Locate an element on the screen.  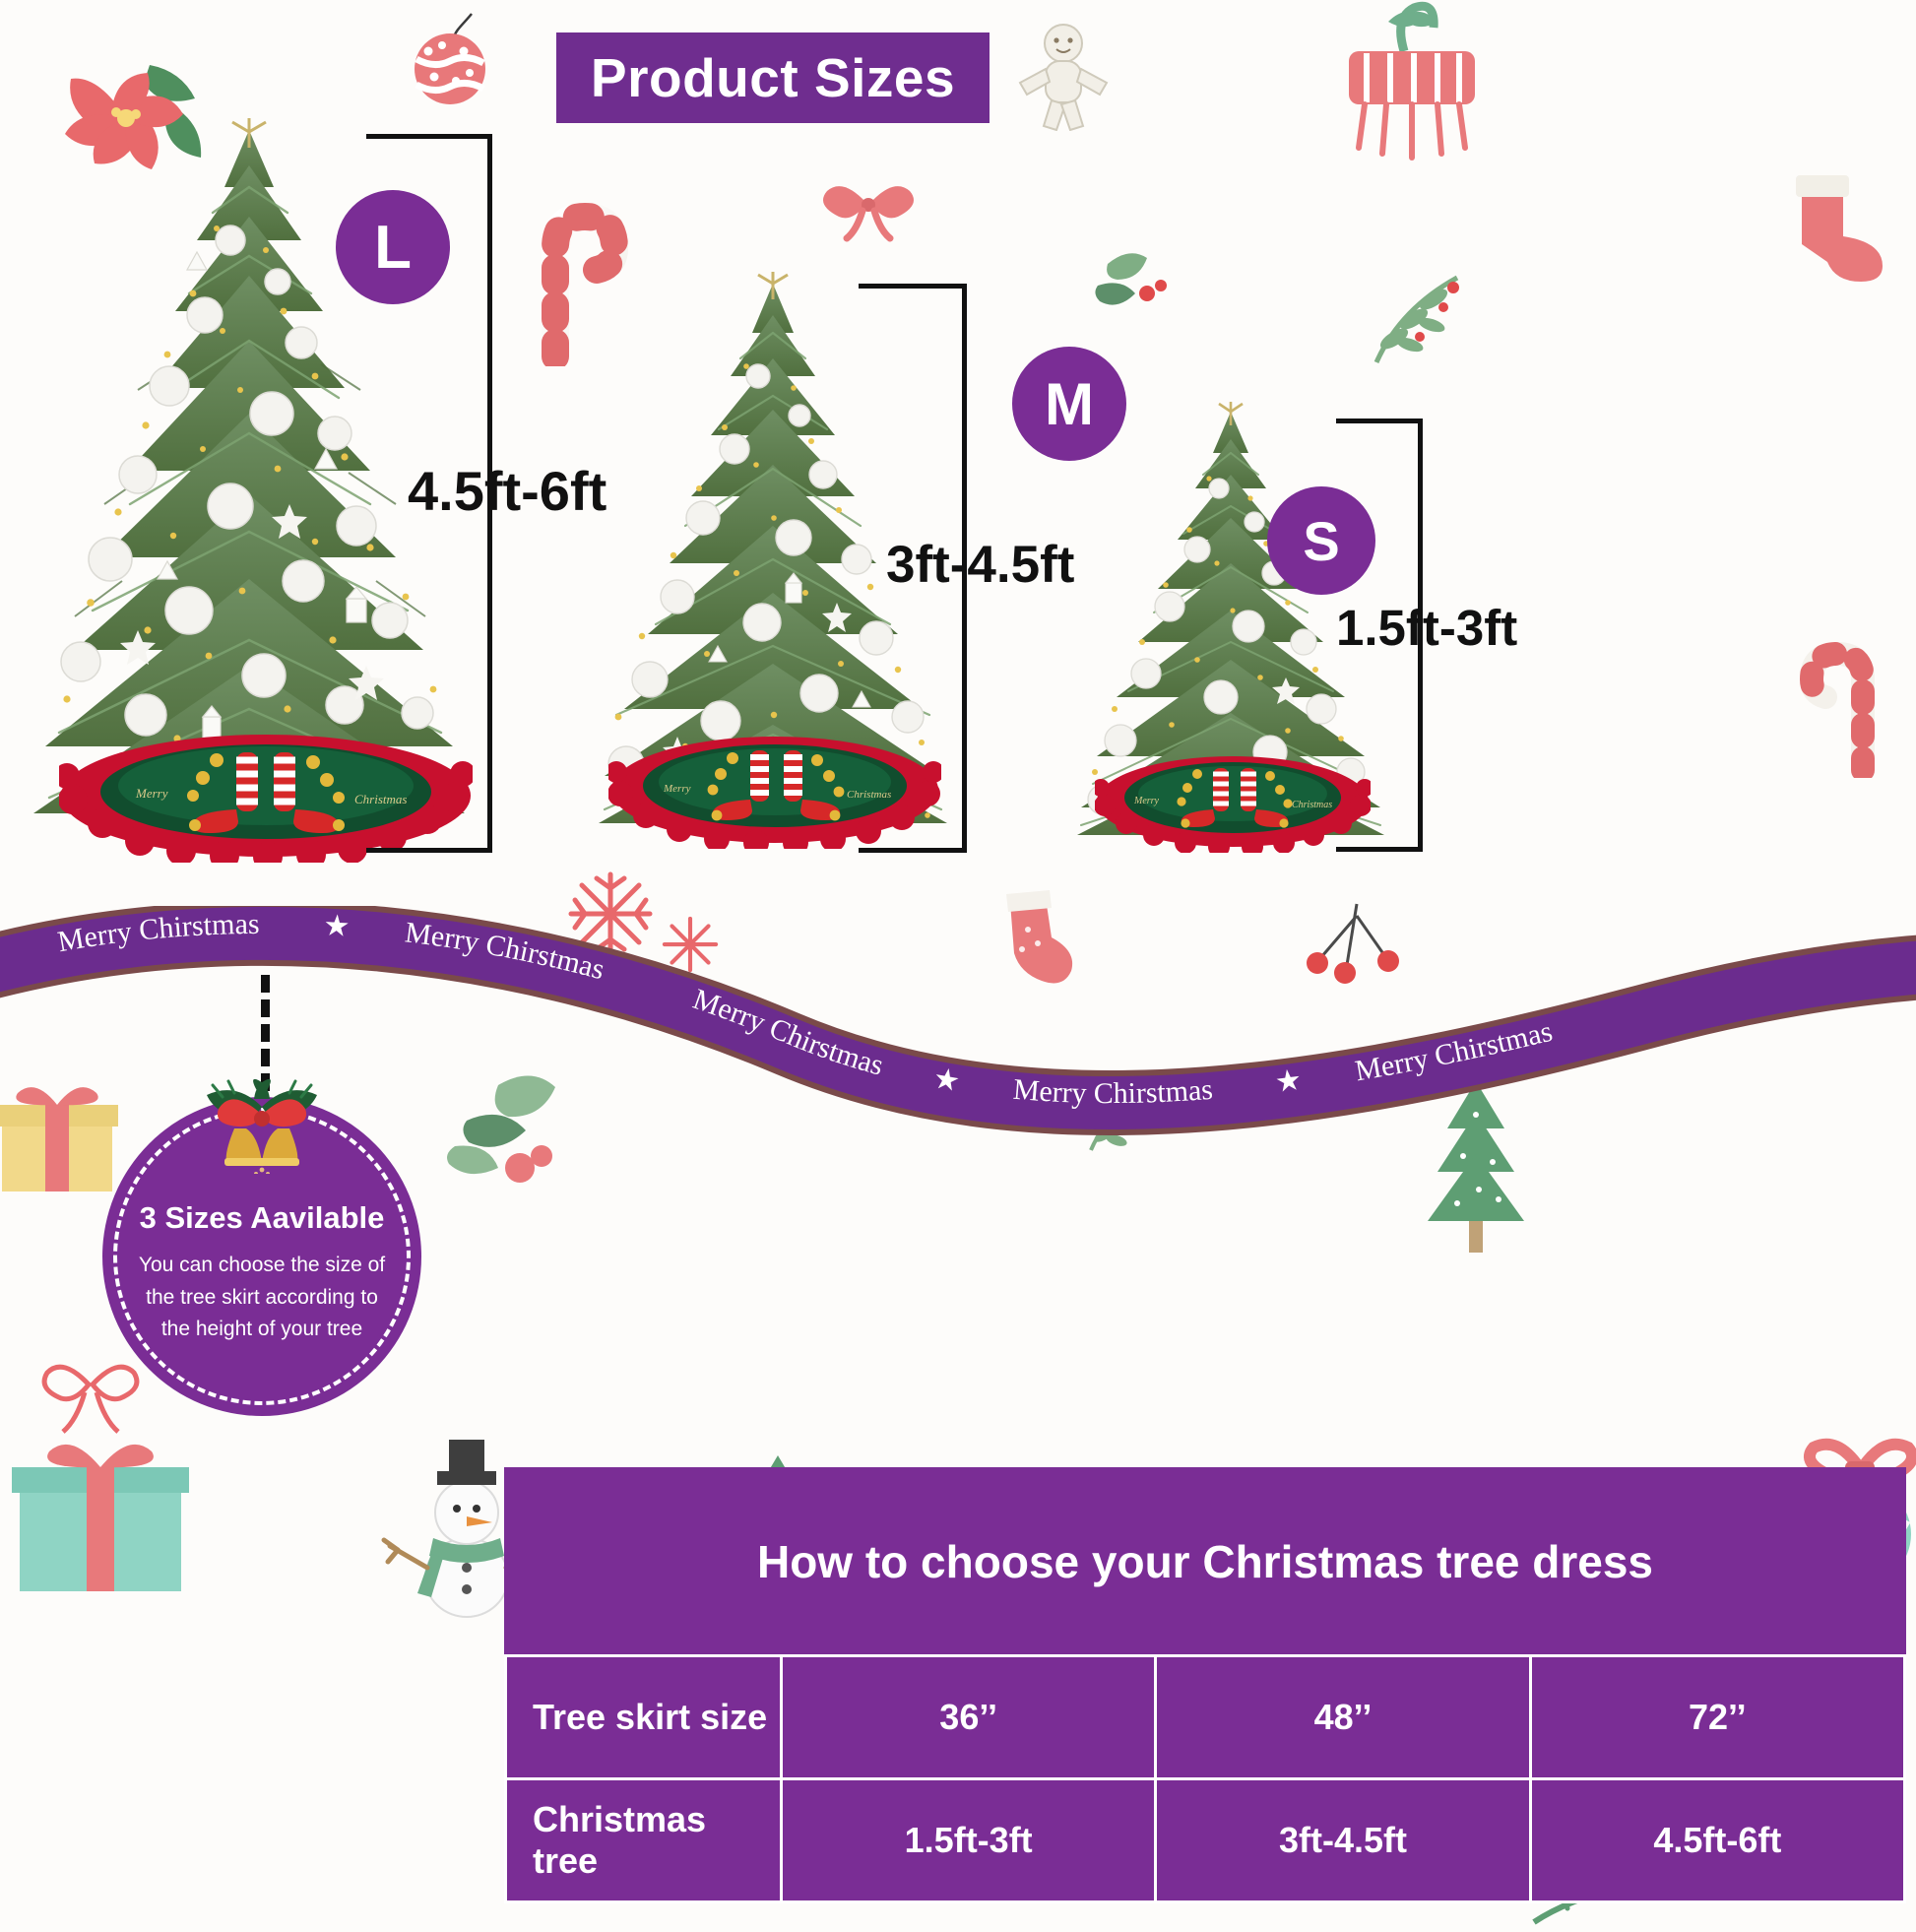
tree-skirt-medium: Merry Christmas is located at coordinates (775, 792).